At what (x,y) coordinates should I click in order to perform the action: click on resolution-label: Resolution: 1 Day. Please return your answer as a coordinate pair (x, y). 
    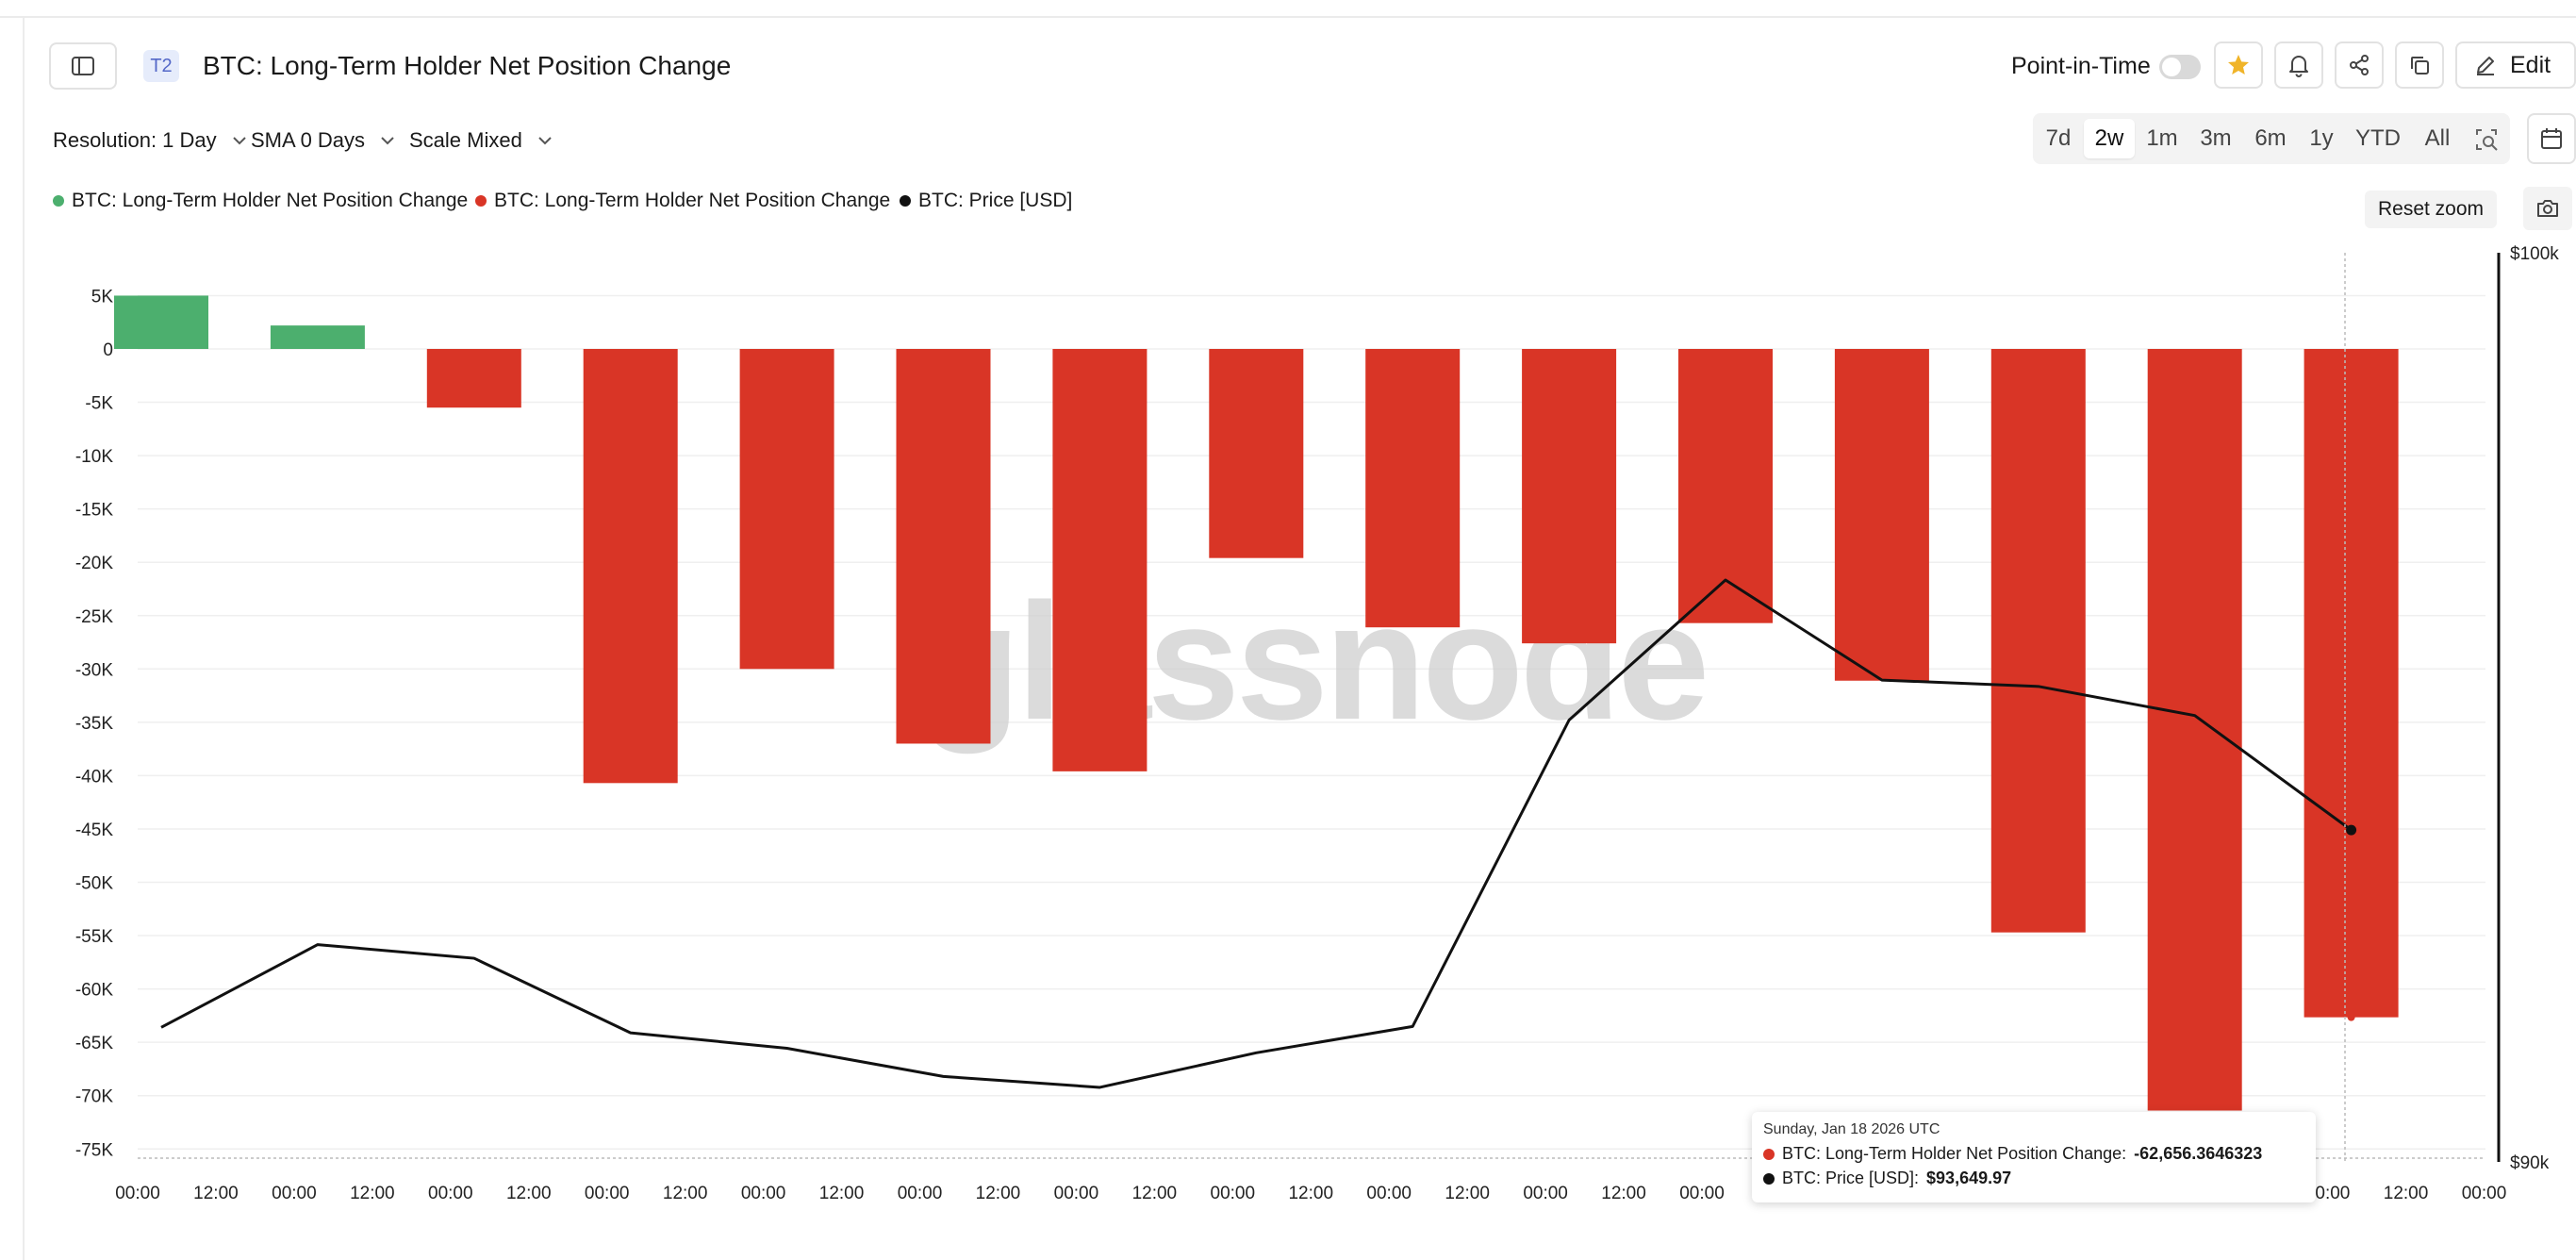
    Looking at the image, I should click on (135, 140).